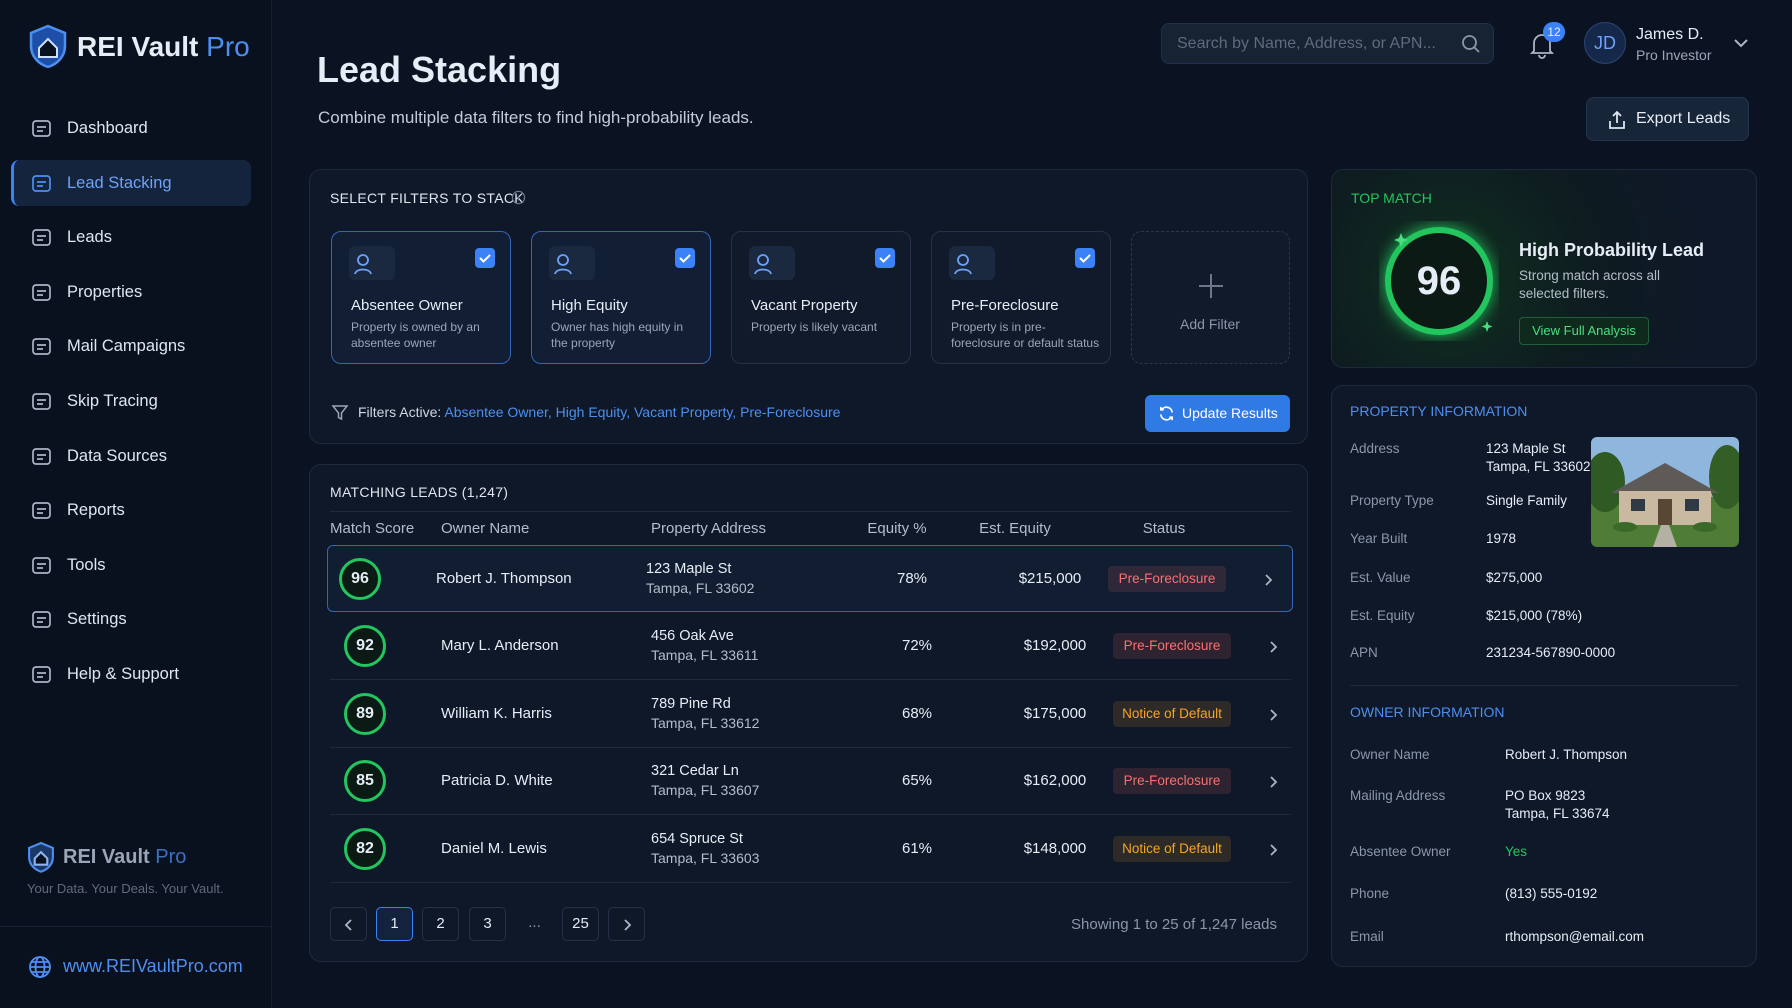  What do you see at coordinates (86, 564) in the screenshot?
I see `nav-label: Tools` at bounding box center [86, 564].